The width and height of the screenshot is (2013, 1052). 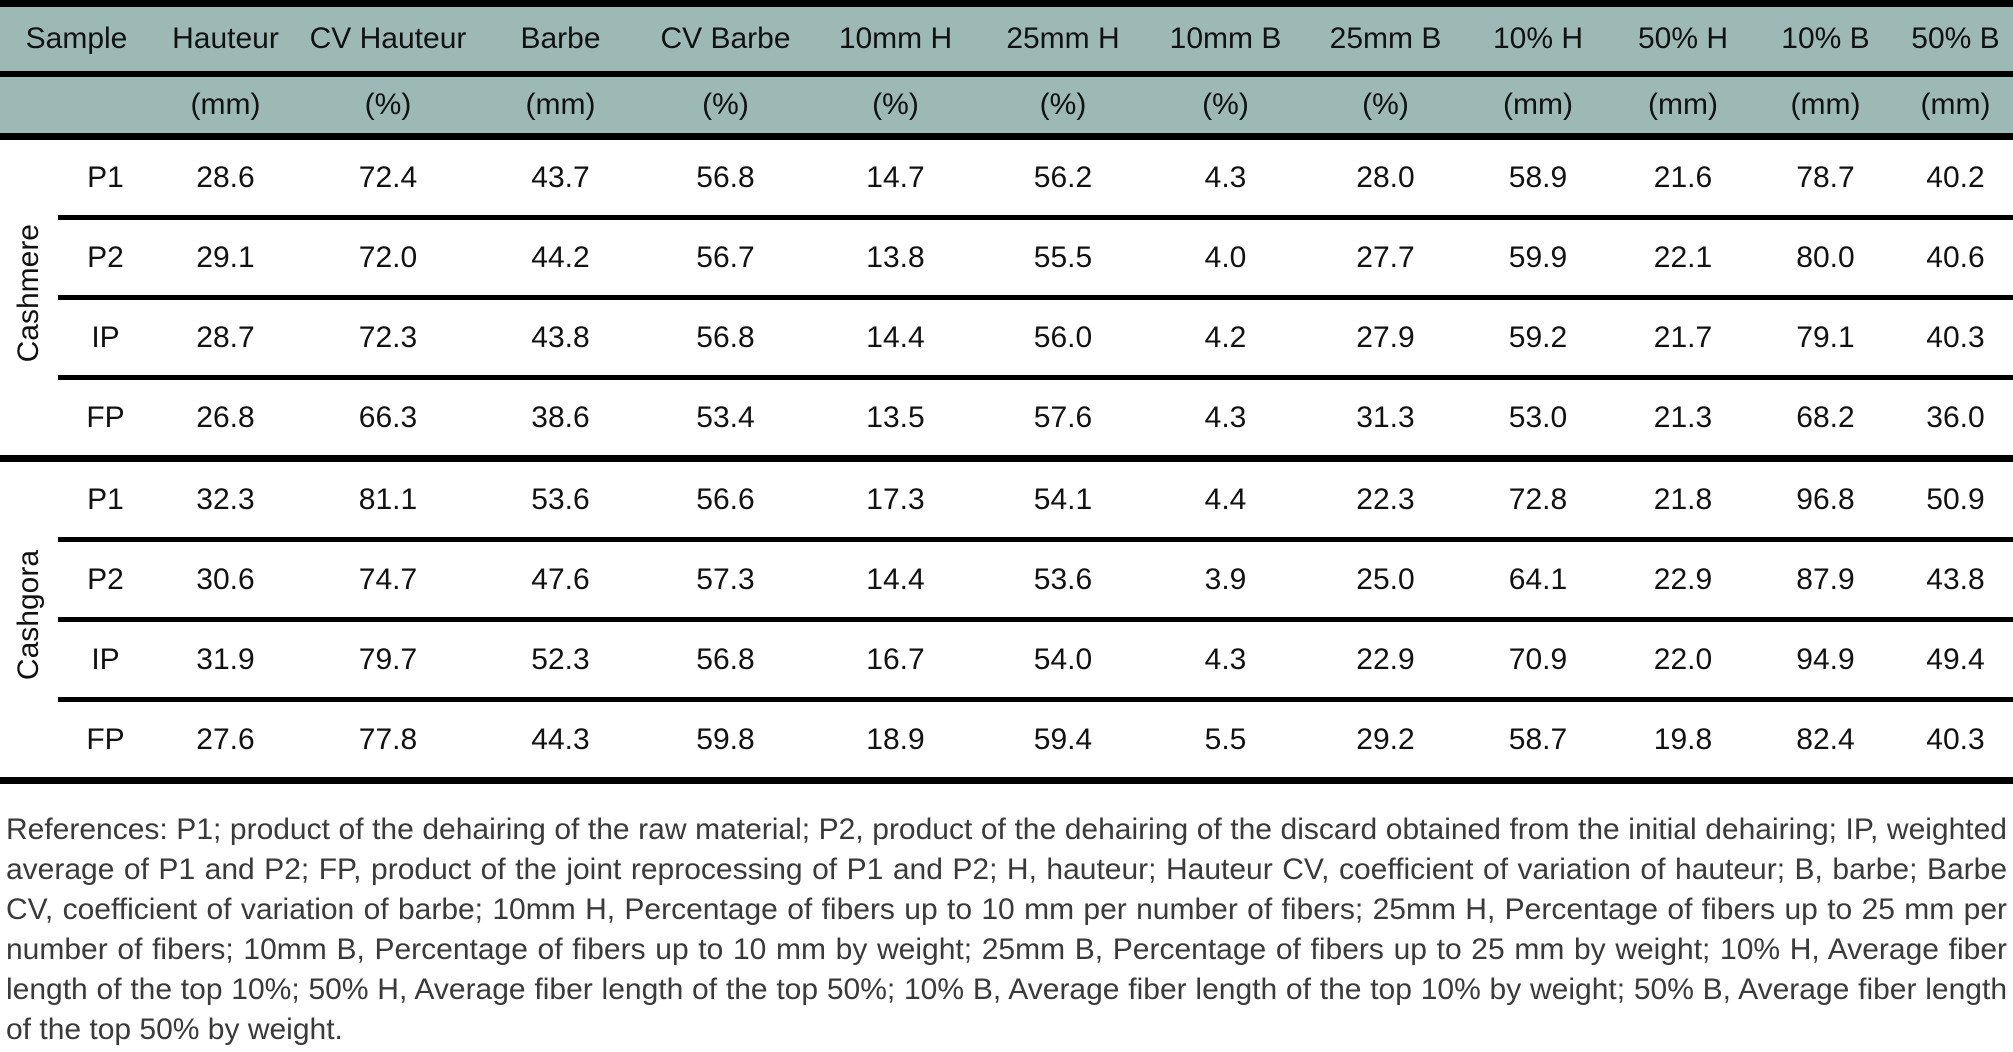 I want to click on value-cell: 72.3, so click(x=388, y=338).